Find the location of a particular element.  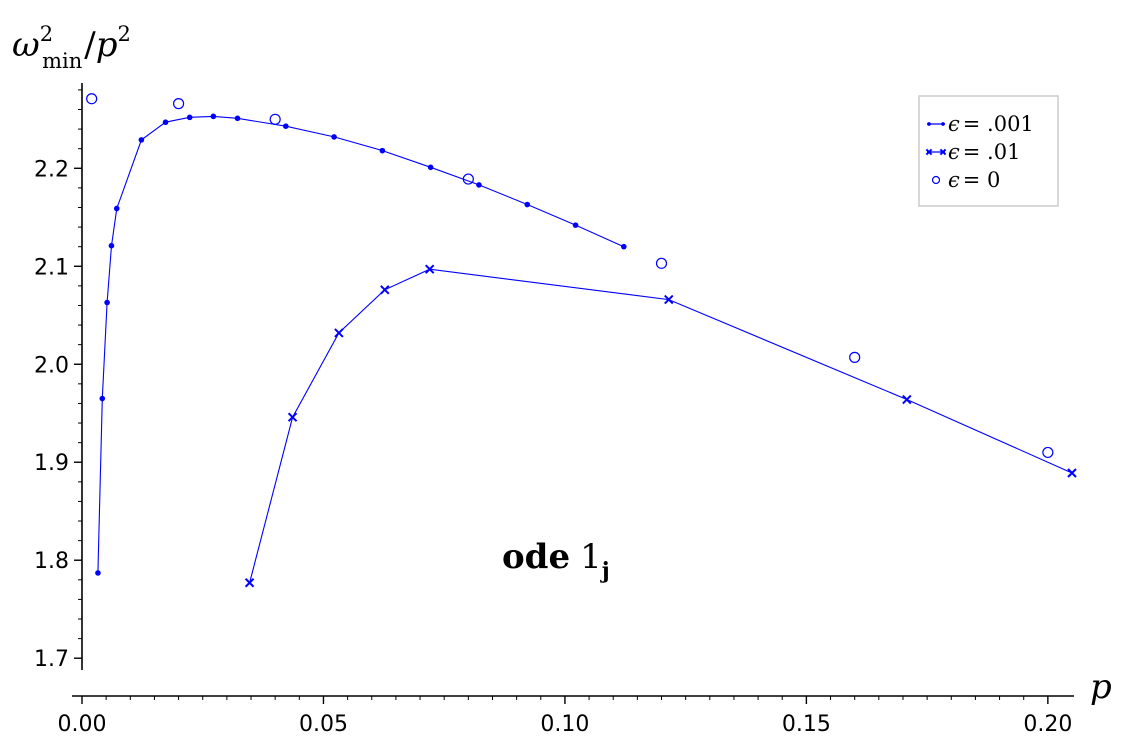

legend-entry: ϵ = .001 is located at coordinates (980, 124).